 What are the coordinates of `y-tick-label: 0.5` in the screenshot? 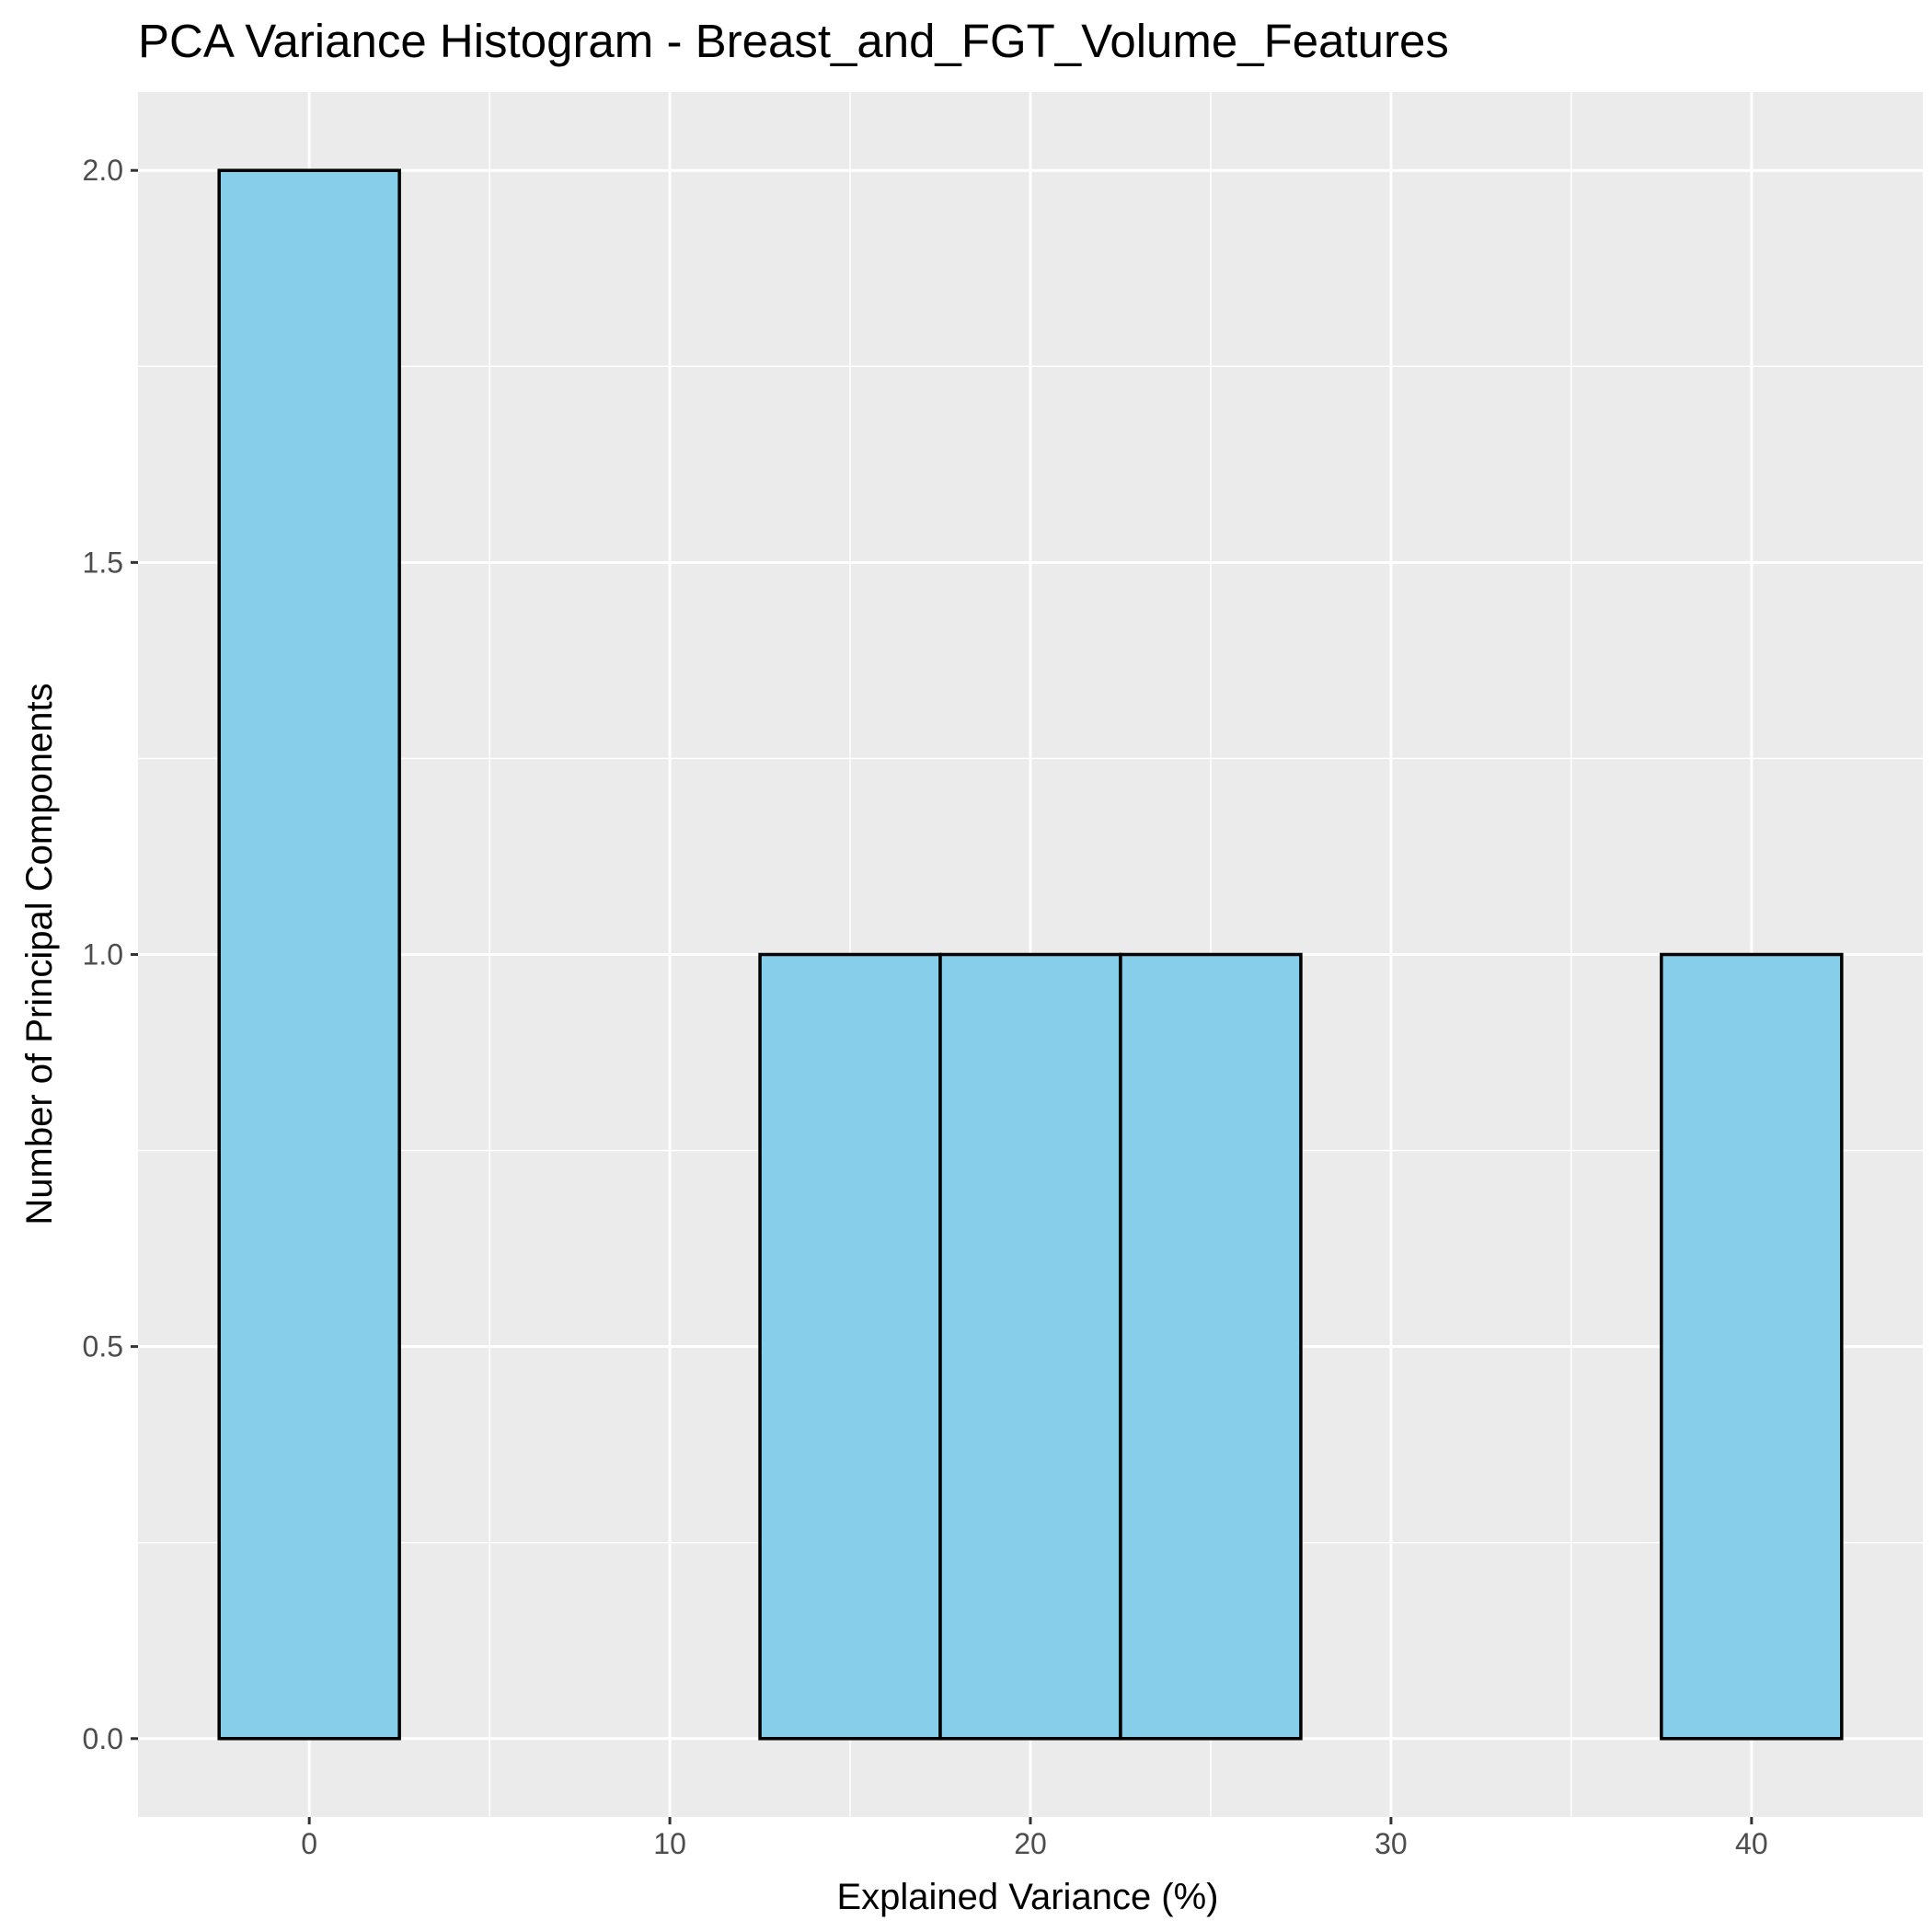 It's located at (103, 1346).